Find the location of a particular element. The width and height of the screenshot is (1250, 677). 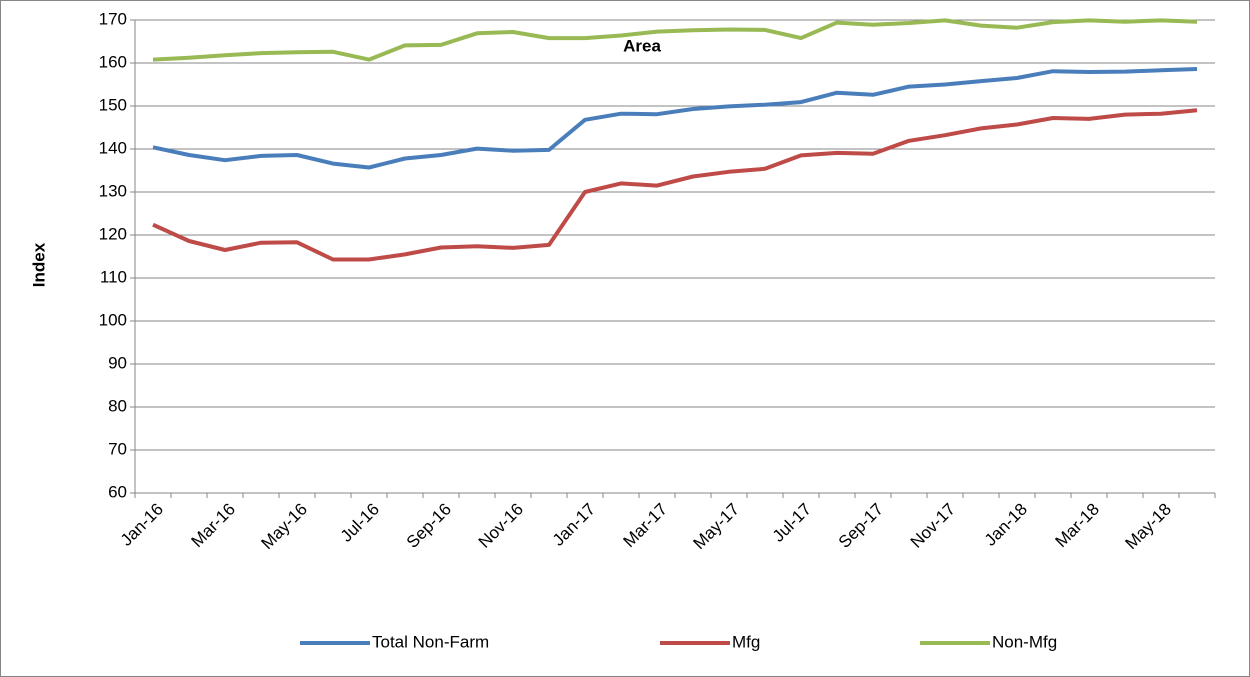

y-tick-label: 70 is located at coordinates (117, 448).